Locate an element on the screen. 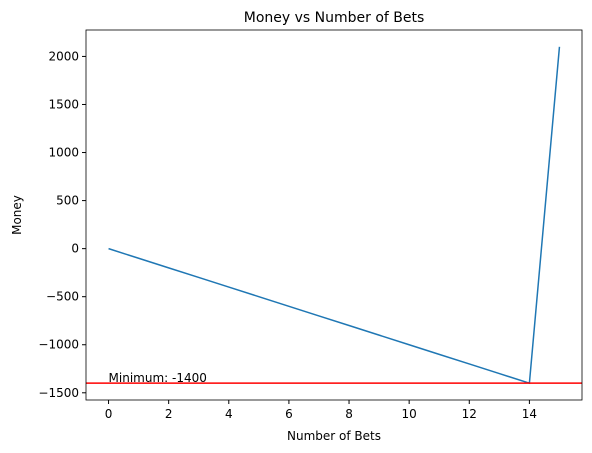 The height and width of the screenshot is (453, 592). y-tick-label: 500 is located at coordinates (67, 201).